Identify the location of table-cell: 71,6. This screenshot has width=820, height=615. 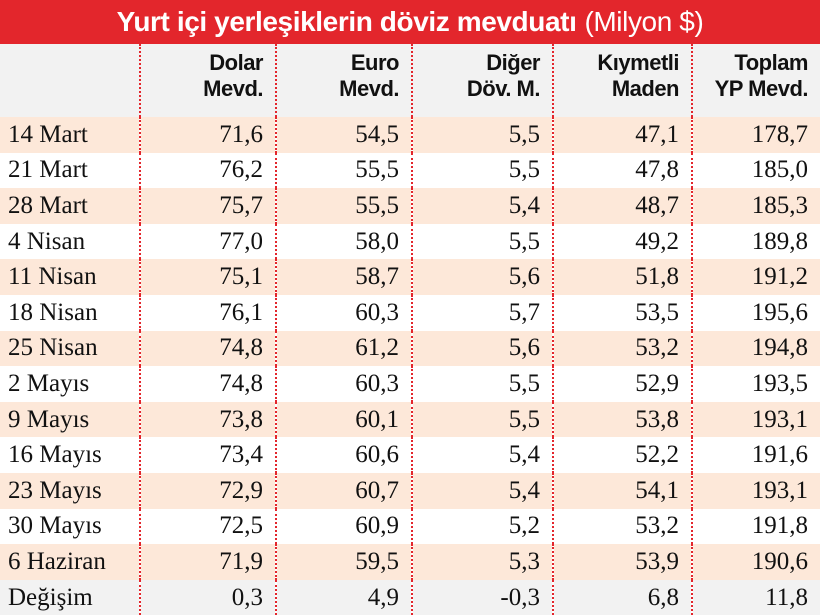
(208, 135).